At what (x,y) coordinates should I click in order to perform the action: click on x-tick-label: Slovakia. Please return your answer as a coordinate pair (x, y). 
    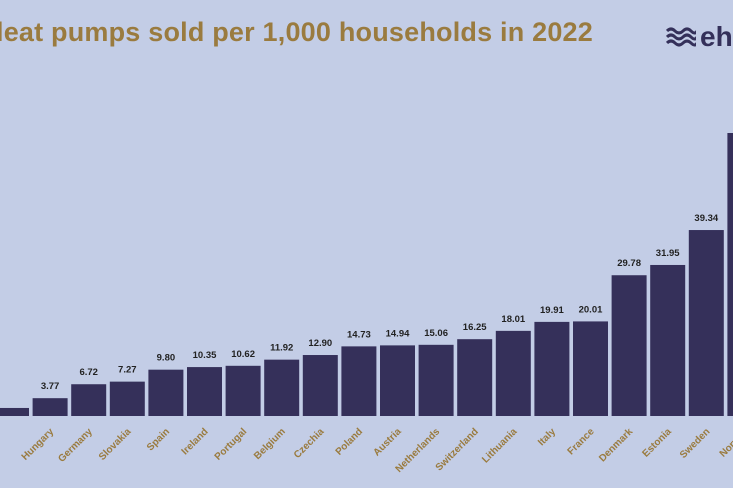
    Looking at the image, I should click on (115, 444).